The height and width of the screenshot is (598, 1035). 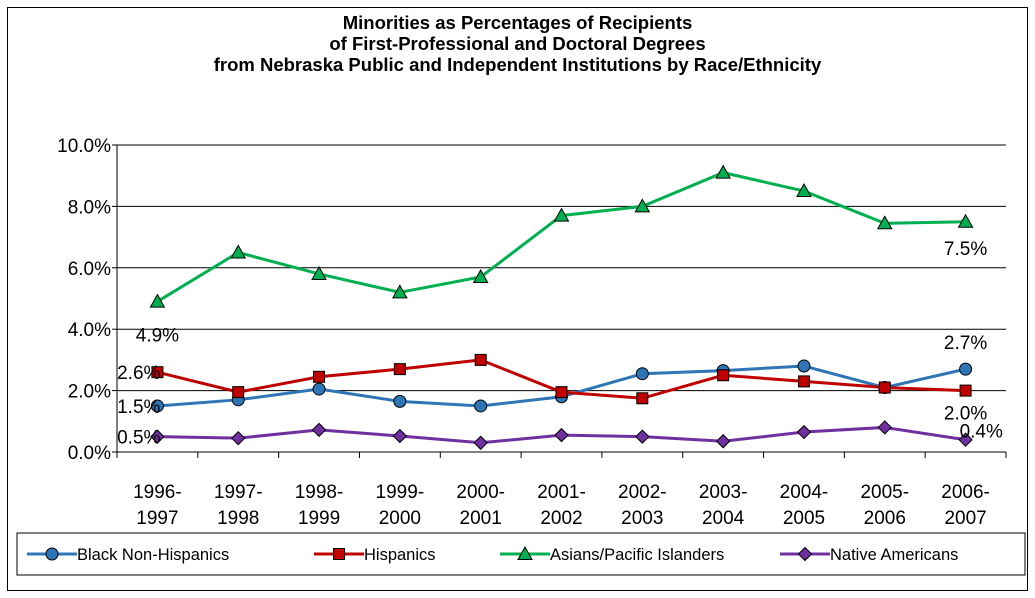 What do you see at coordinates (89, 392) in the screenshot?
I see `y-tick-label: 2.0%` at bounding box center [89, 392].